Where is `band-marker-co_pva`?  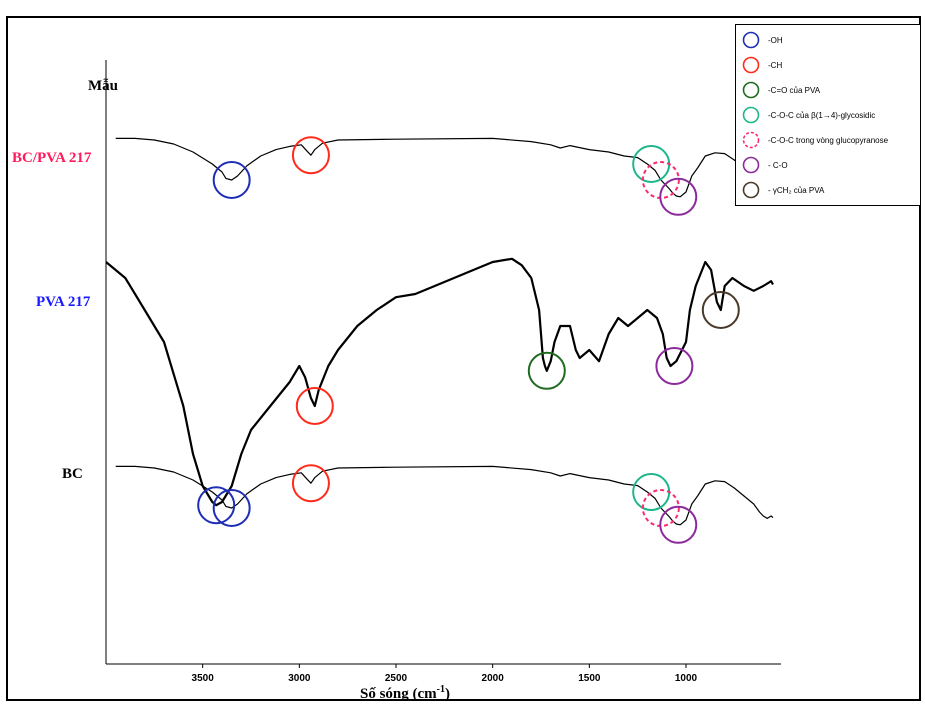 band-marker-co_pva is located at coordinates (546, 370).